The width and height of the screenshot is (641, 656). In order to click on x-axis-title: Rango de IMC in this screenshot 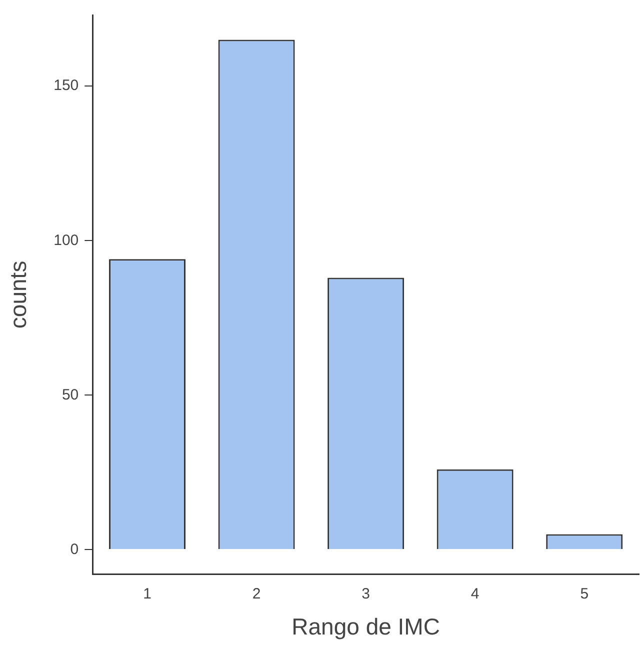, I will do `click(366, 627)`.